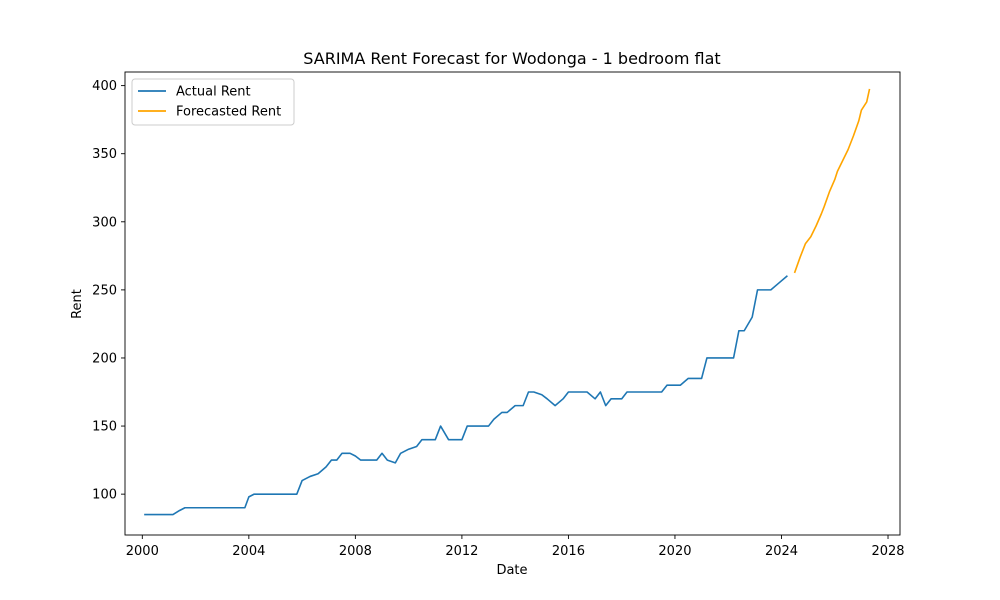 This screenshot has width=1000, height=600. Describe the element at coordinates (461, 551) in the screenshot. I see `x-tick-label: 2012` at that location.